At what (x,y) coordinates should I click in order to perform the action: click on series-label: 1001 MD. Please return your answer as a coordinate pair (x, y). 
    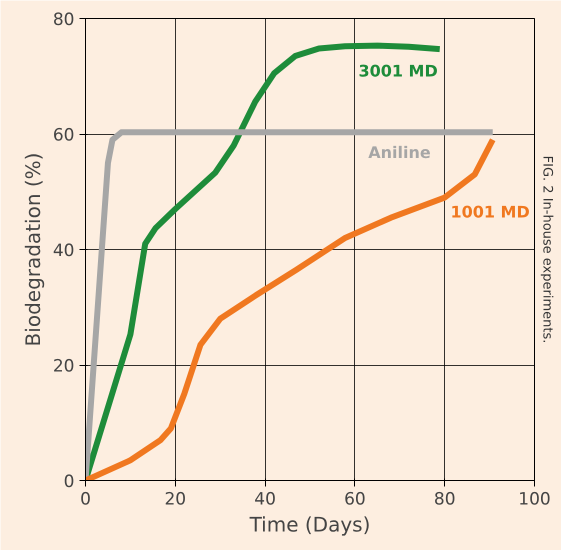
    Looking at the image, I should click on (490, 212).